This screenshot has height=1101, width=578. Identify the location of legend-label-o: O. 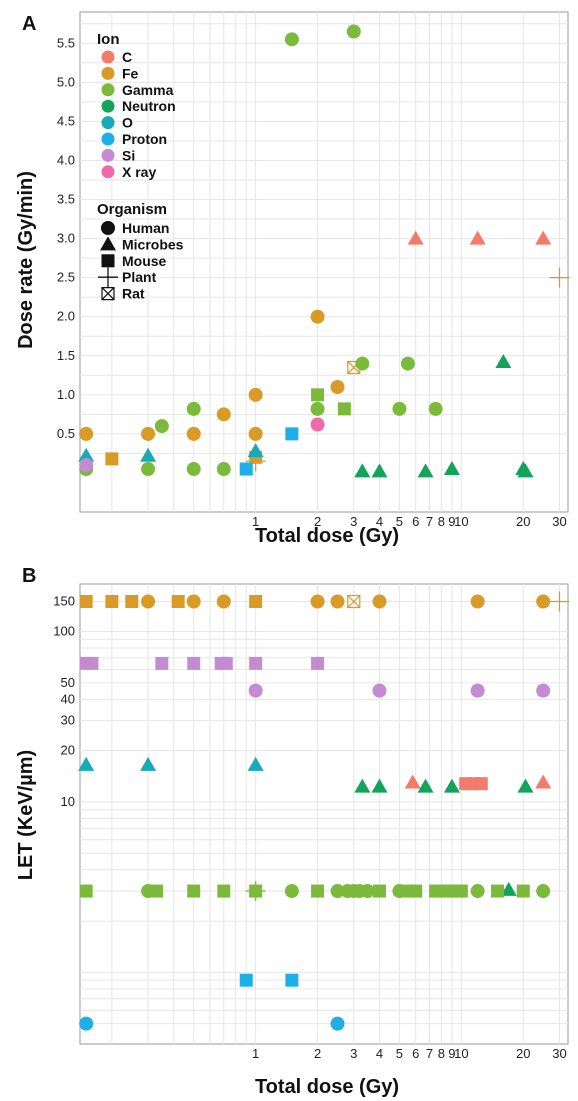
(127, 123).